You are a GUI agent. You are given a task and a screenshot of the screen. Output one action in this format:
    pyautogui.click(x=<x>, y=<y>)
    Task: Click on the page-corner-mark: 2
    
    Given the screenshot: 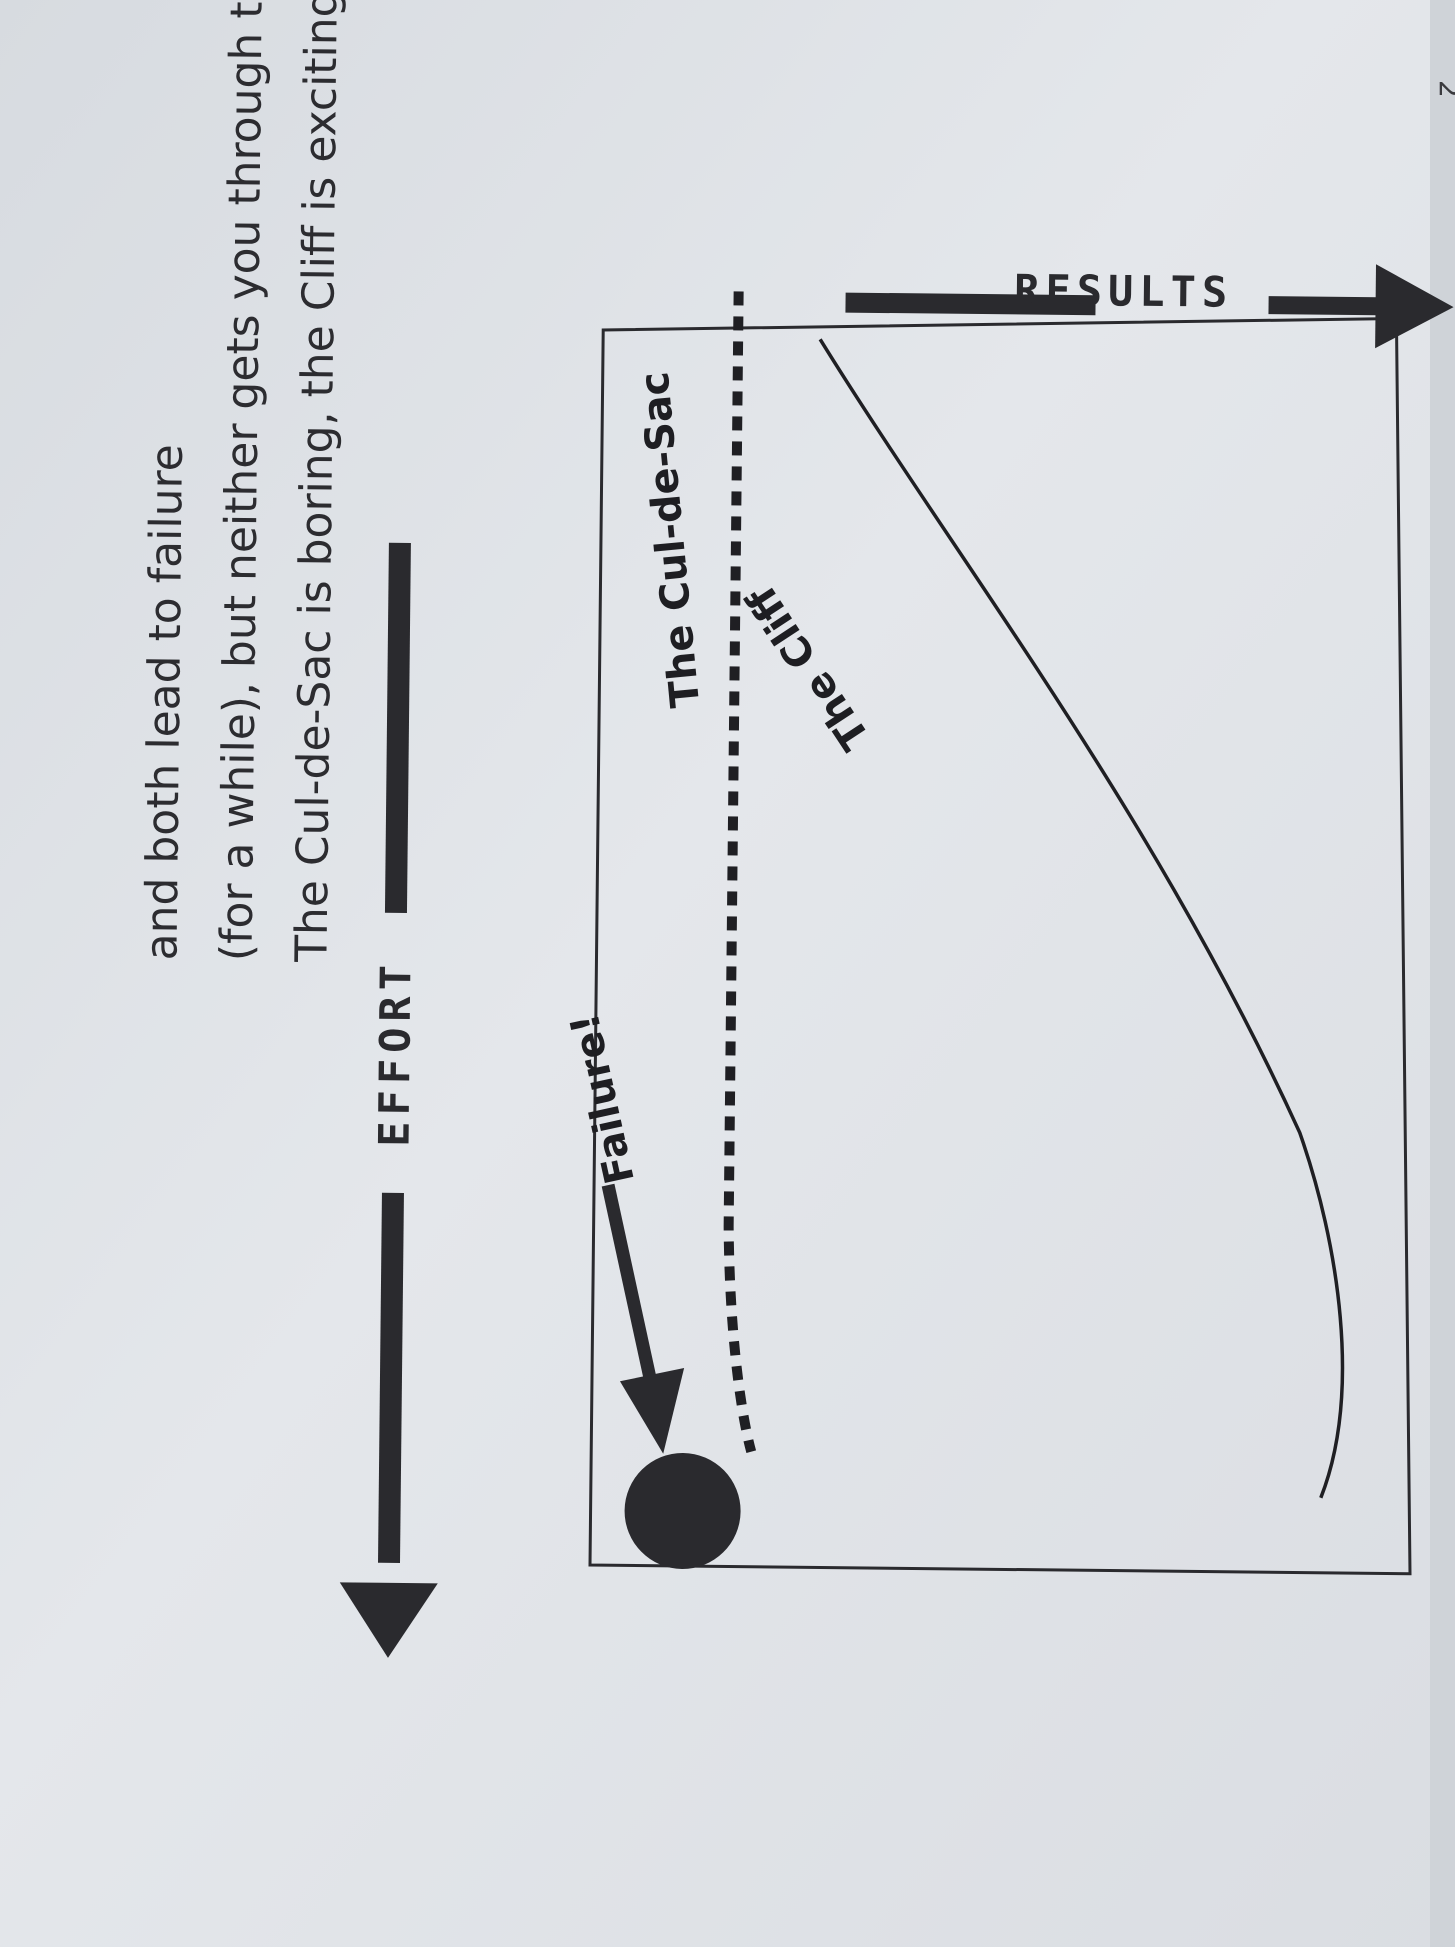 What is the action you would take?
    pyautogui.click(x=1444, y=89)
    